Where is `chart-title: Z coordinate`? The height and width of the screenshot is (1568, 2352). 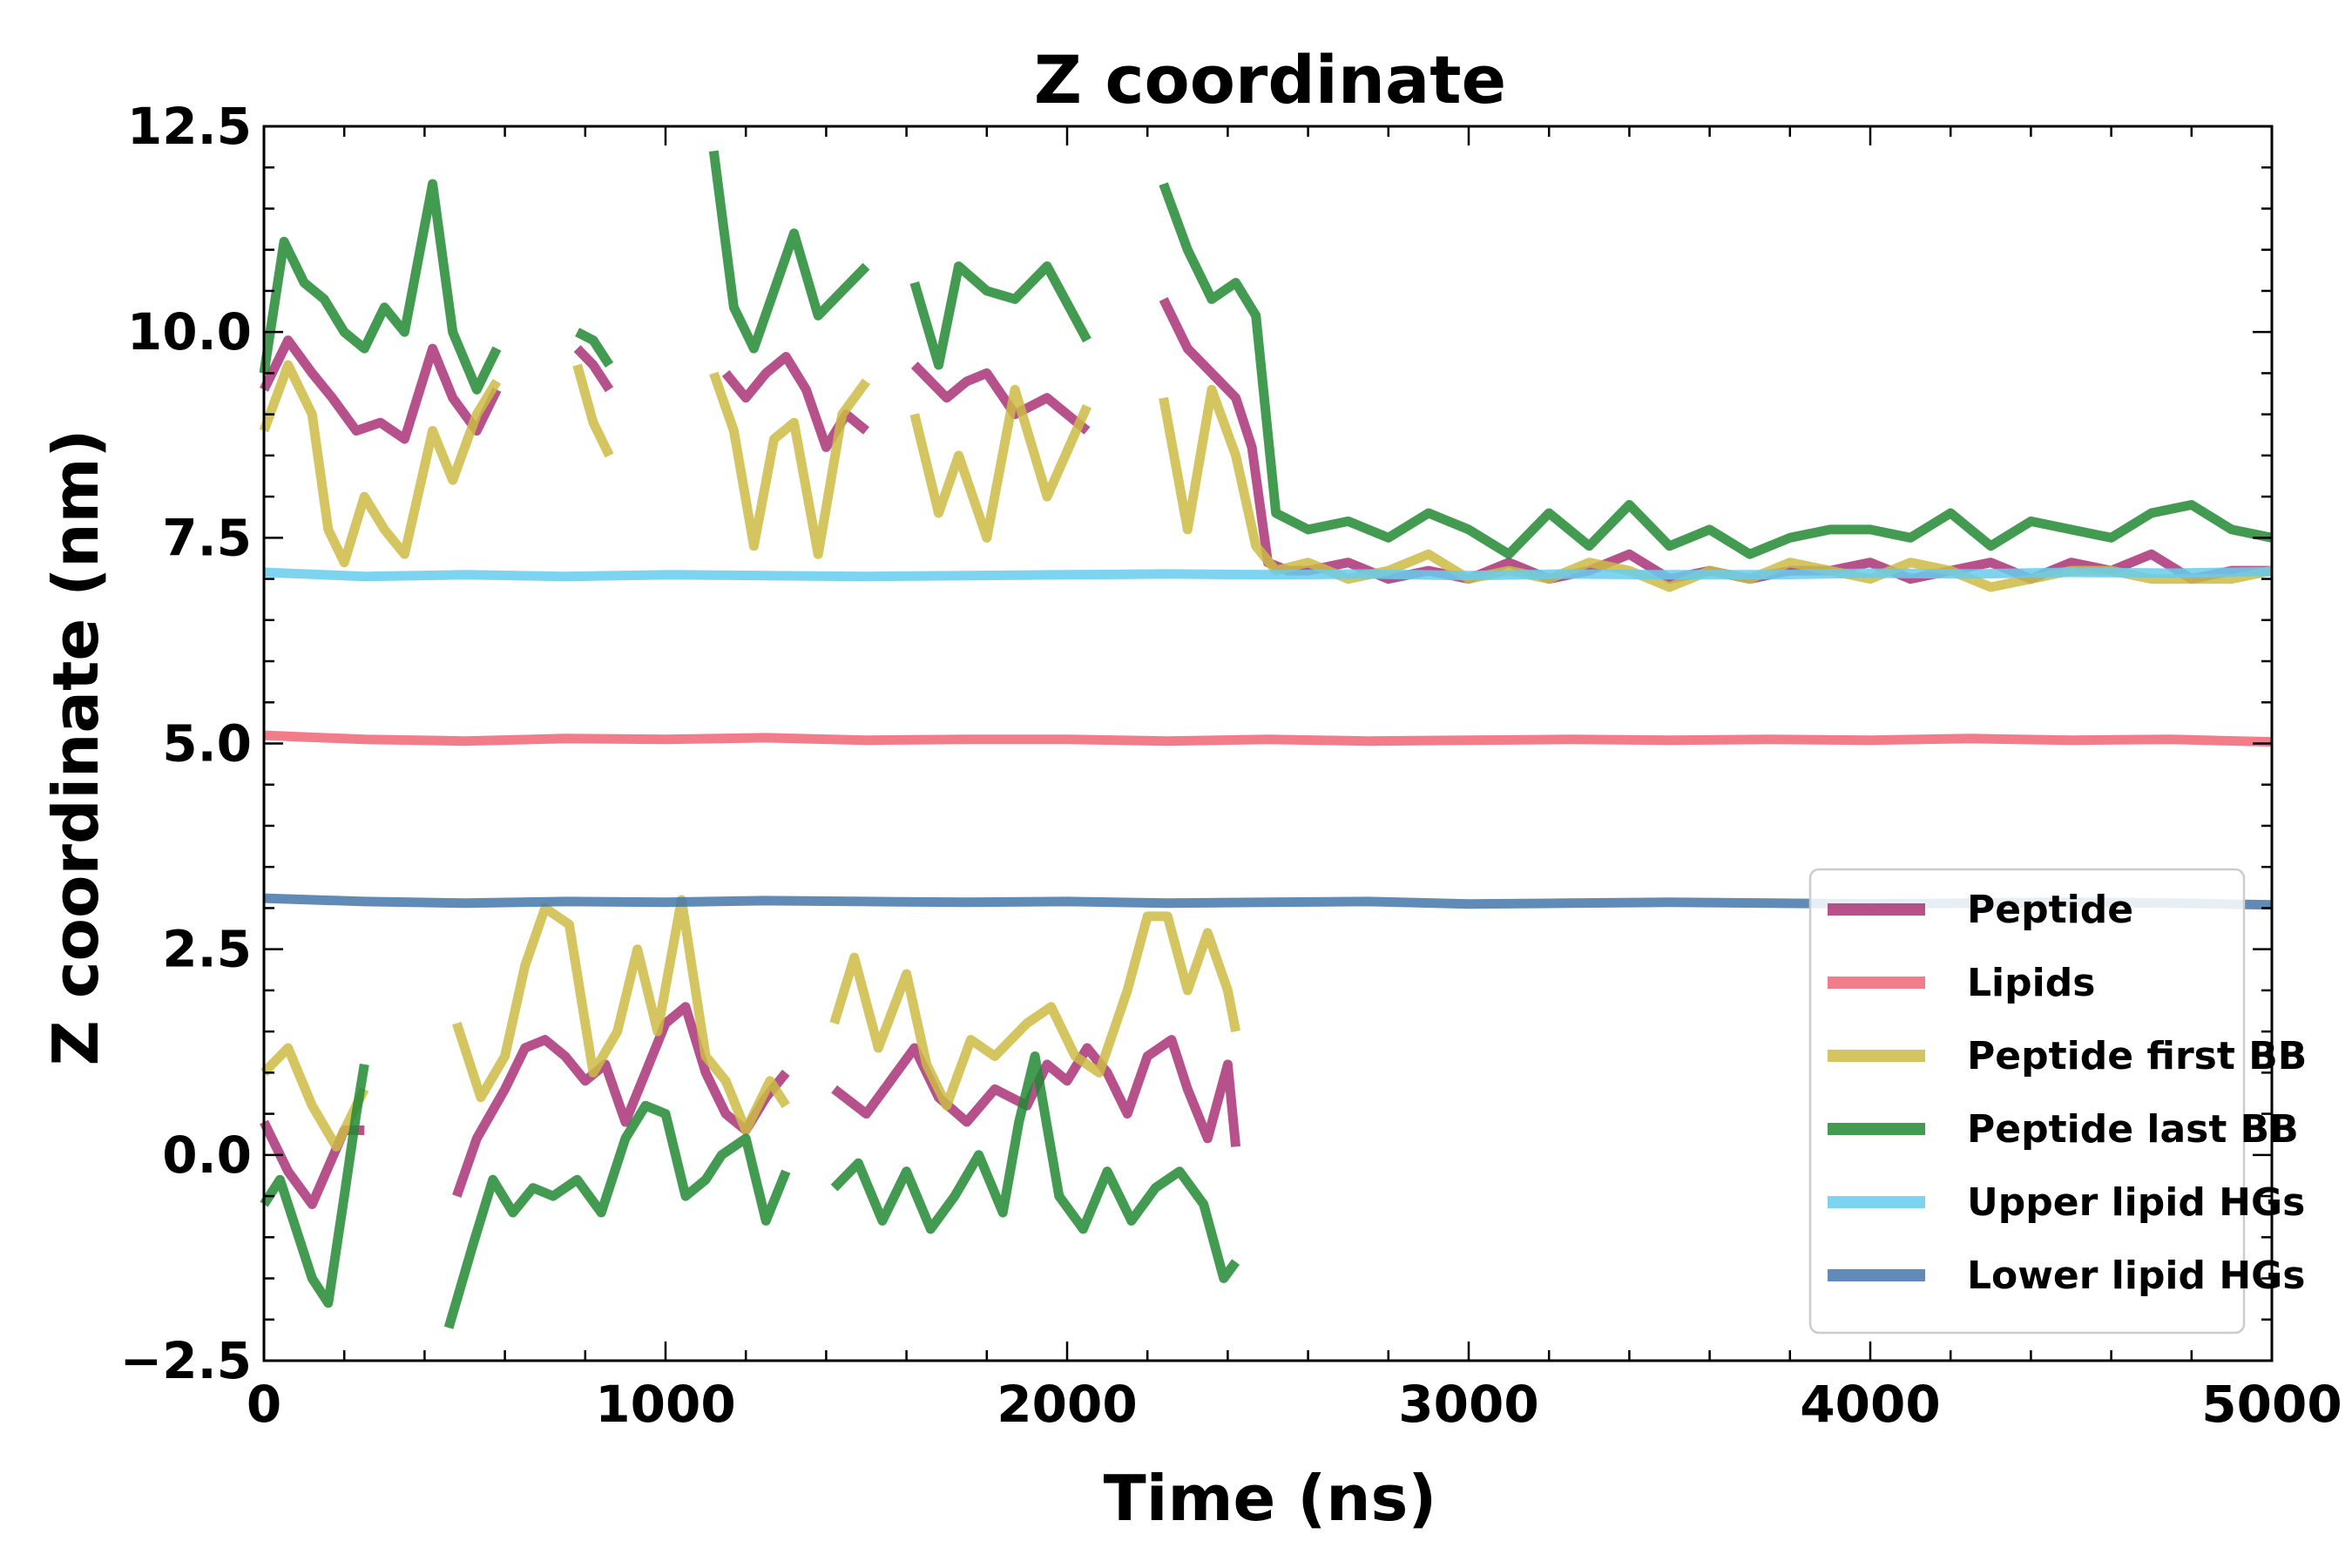
chart-title: Z coordinate is located at coordinates (1270, 79).